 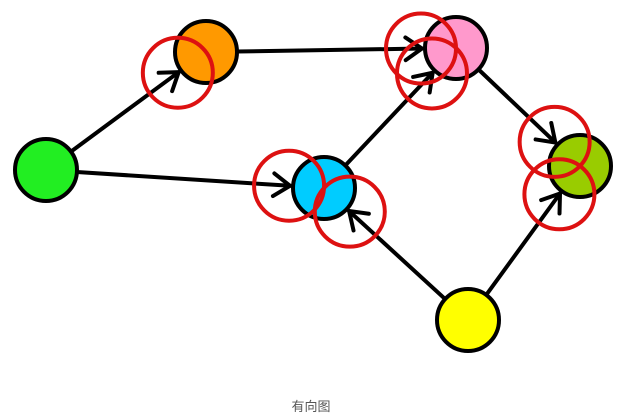 I want to click on highlight-ring-green-to-orange, so click(x=177, y=72).